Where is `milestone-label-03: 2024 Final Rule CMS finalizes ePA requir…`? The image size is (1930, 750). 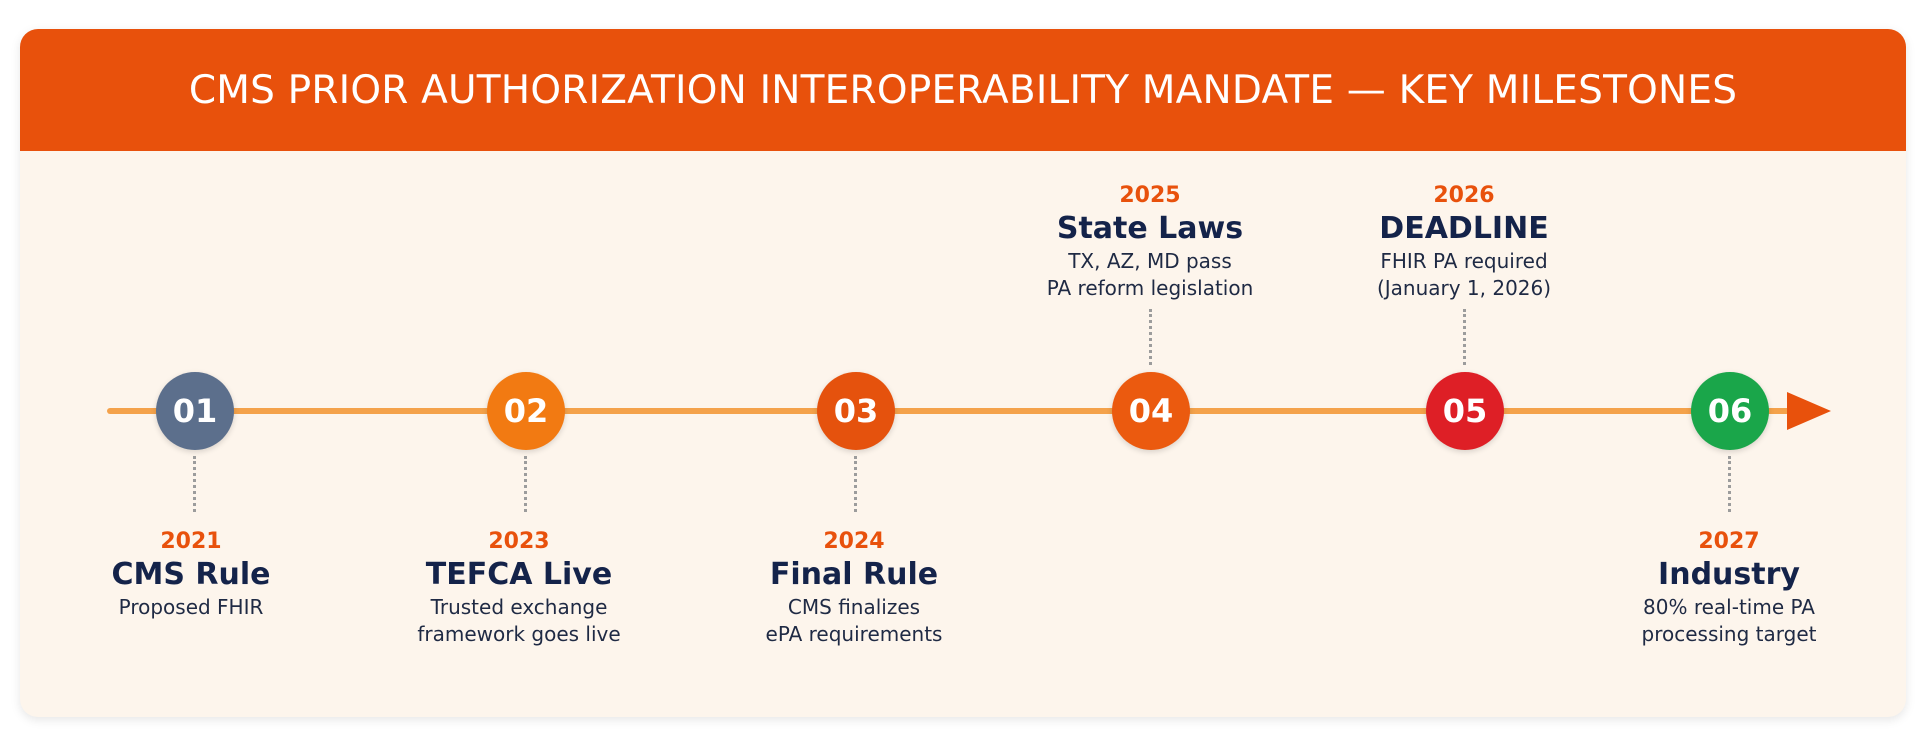 milestone-label-03: 2024 Final Rule CMS finalizes ePA requir… is located at coordinates (854, 588).